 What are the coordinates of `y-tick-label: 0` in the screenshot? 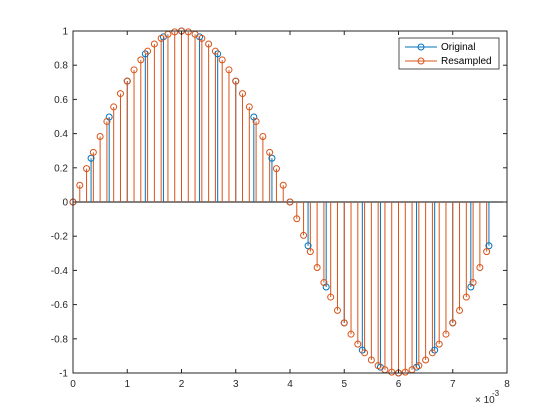 It's located at (65, 203).